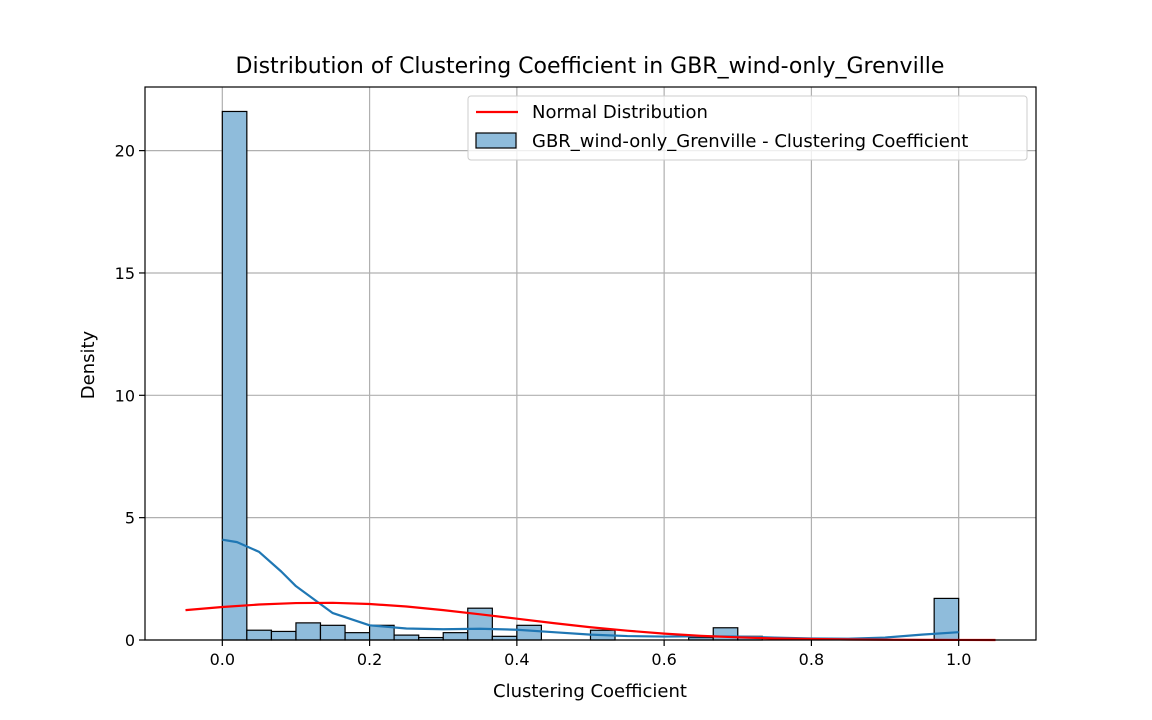  What do you see at coordinates (811, 659) in the screenshot?
I see `x-tick-label: 0.8` at bounding box center [811, 659].